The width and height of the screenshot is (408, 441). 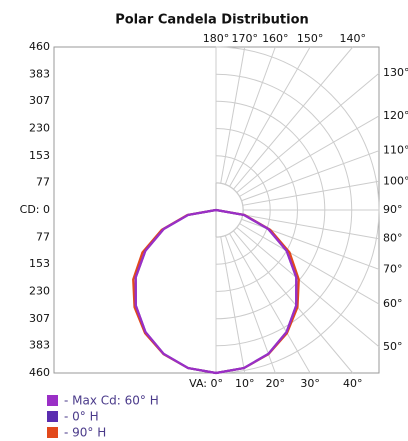 What do you see at coordinates (393, 238) in the screenshot?
I see `angle-tick-label: 80°` at bounding box center [393, 238].